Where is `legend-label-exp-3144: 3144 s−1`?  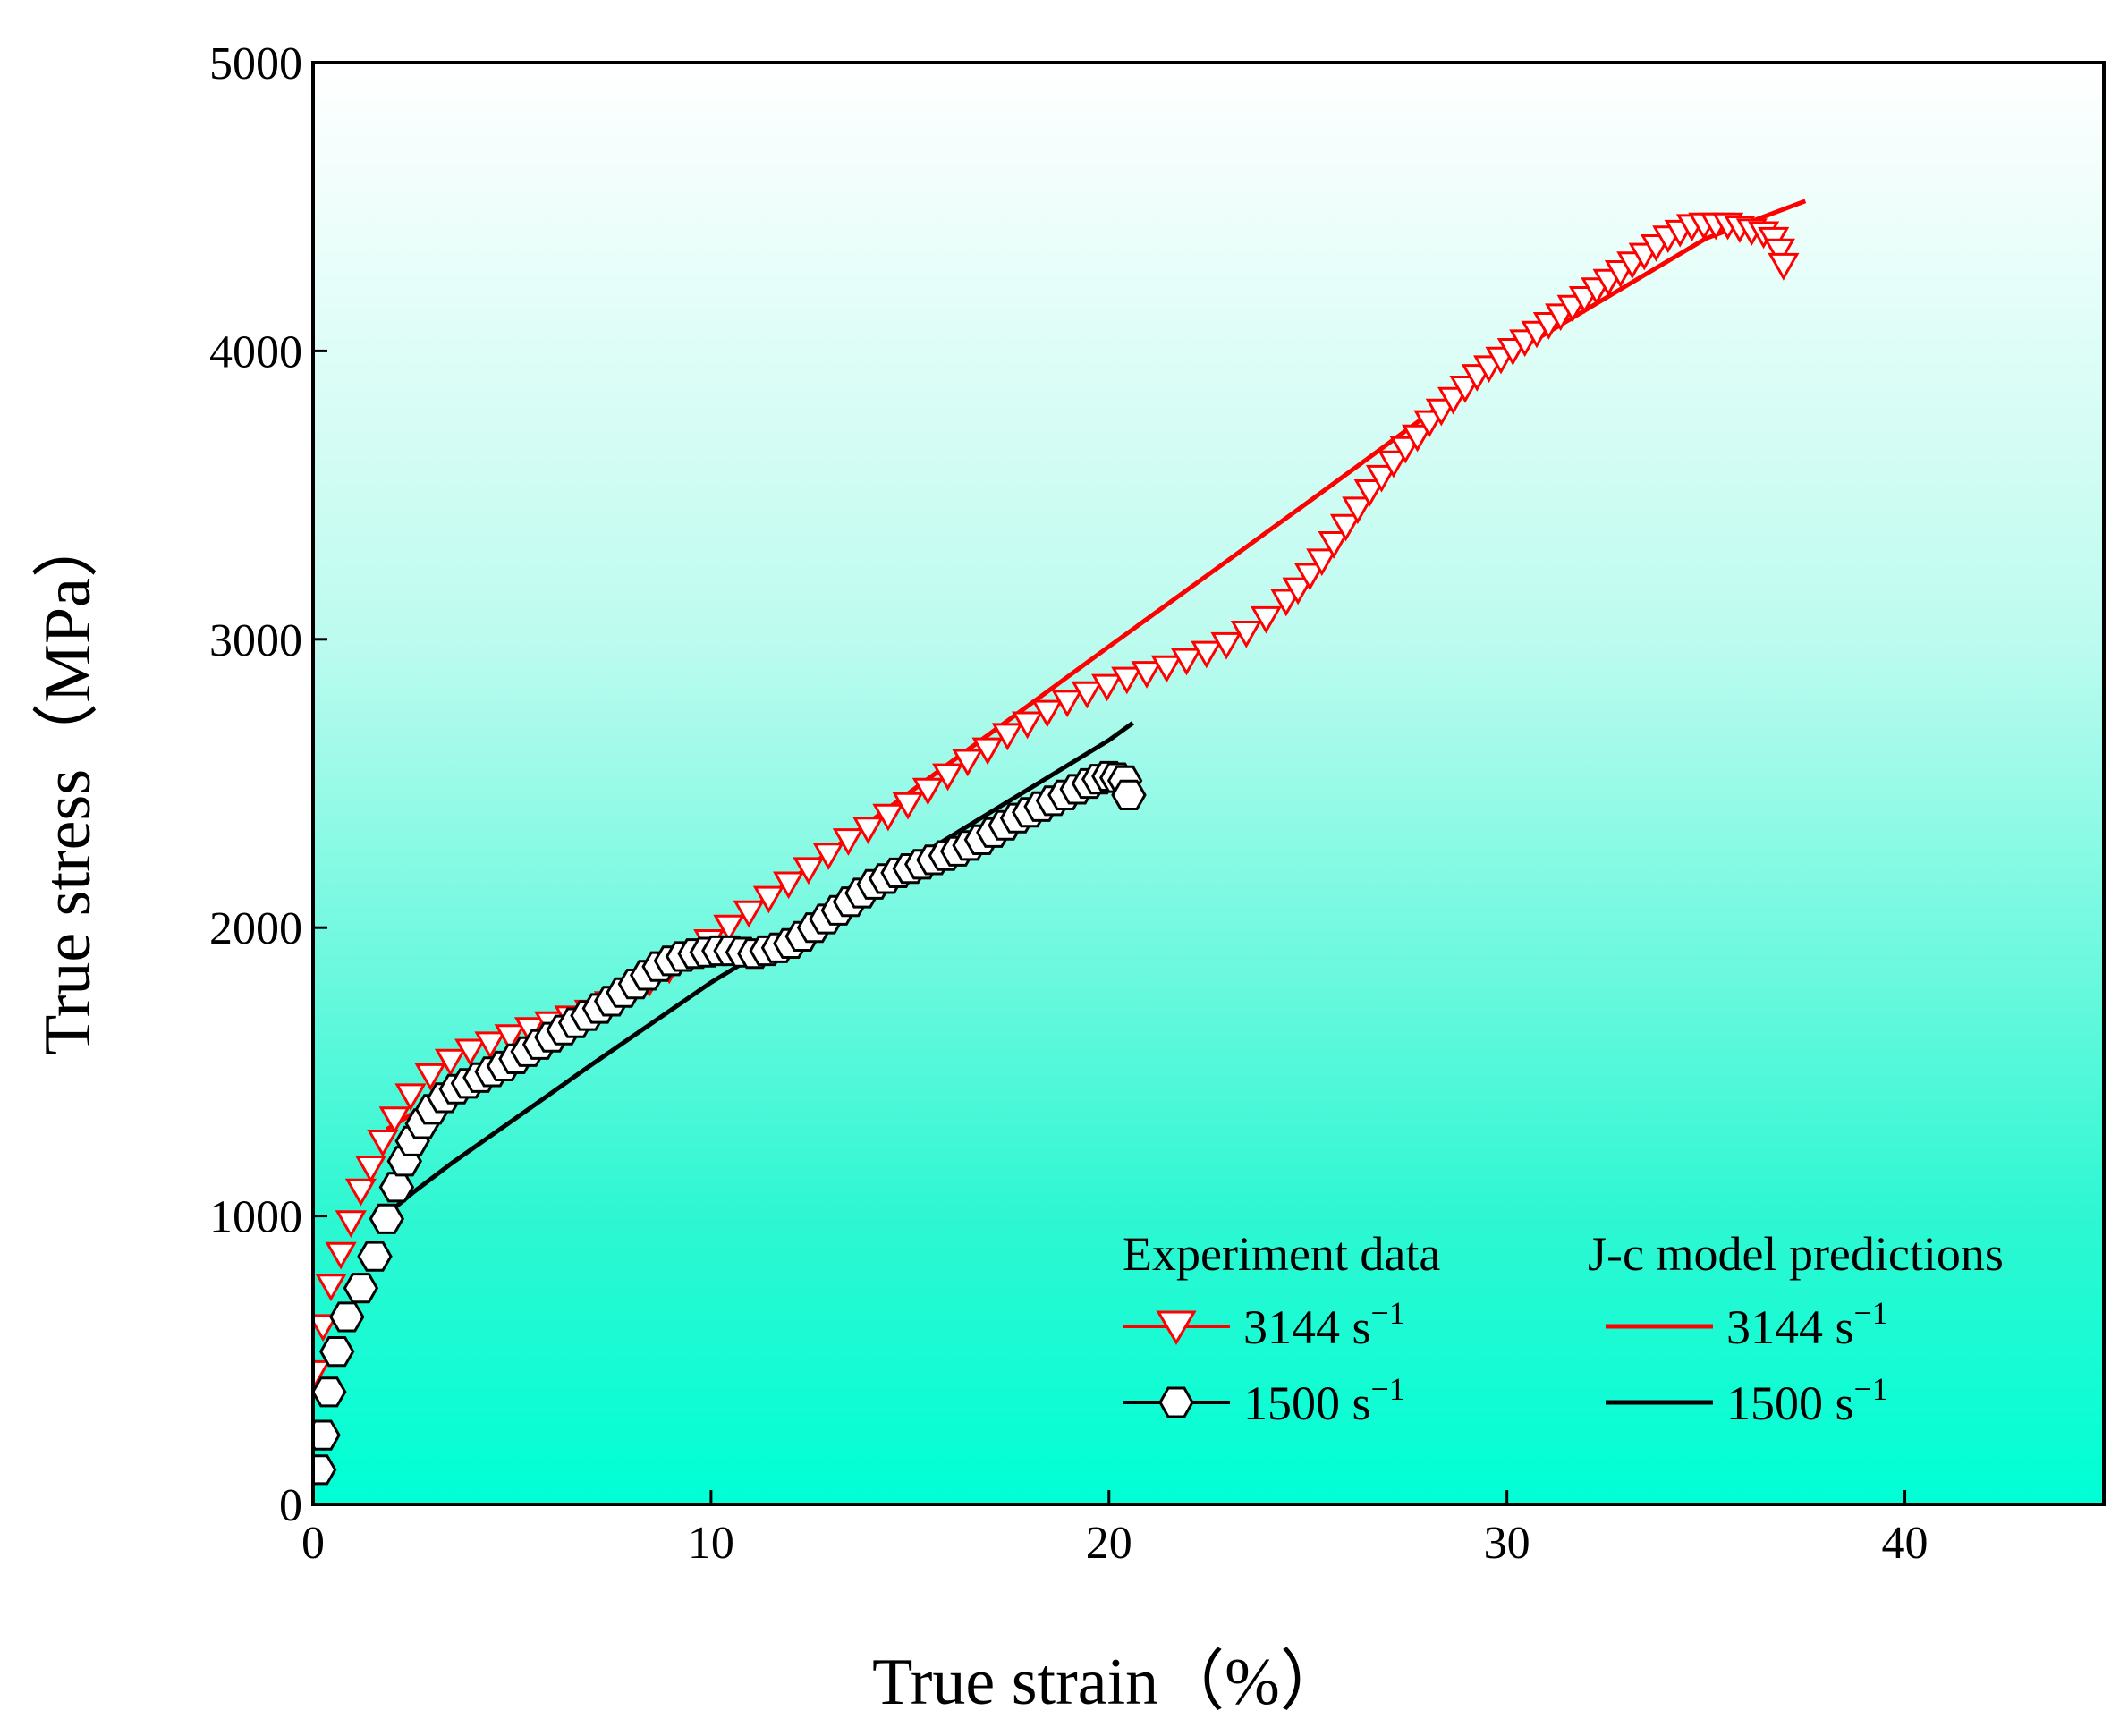
legend-label-exp-3144: 3144 s−1 is located at coordinates (1324, 1324).